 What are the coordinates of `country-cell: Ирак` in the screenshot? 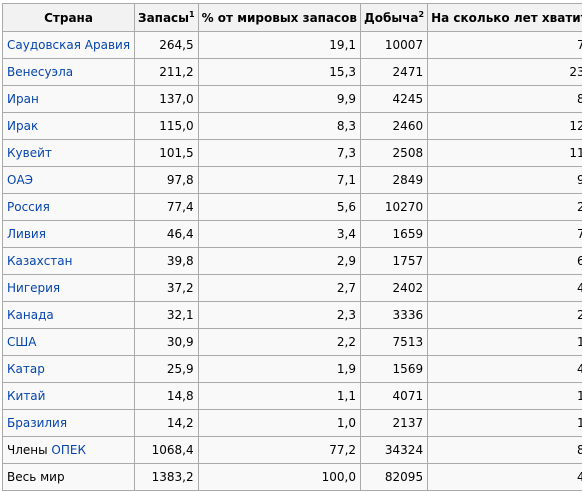 It's located at (68, 126).